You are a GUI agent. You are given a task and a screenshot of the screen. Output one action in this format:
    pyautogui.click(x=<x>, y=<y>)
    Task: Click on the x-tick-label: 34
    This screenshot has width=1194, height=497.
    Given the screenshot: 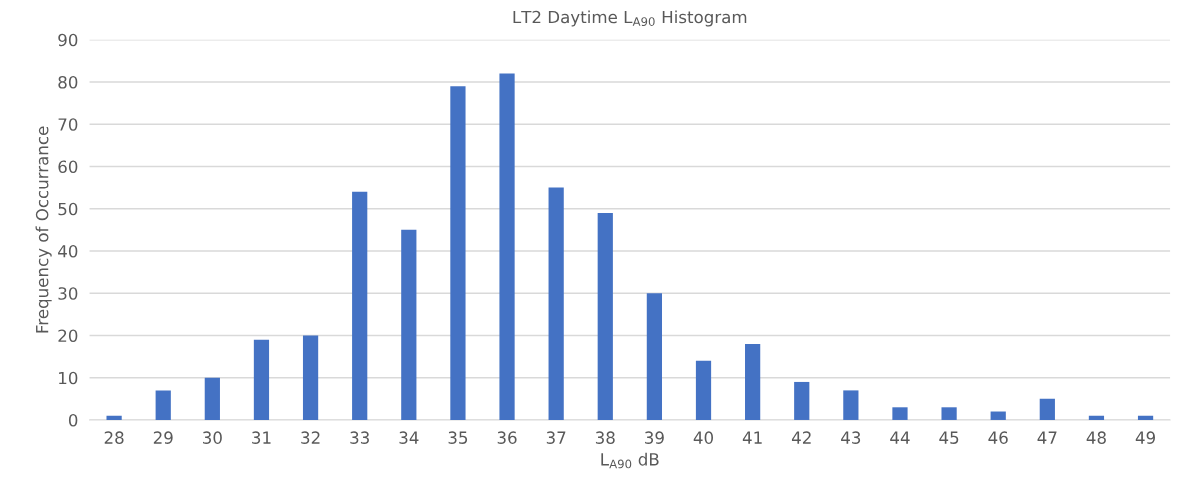 What is the action you would take?
    pyautogui.click(x=409, y=437)
    